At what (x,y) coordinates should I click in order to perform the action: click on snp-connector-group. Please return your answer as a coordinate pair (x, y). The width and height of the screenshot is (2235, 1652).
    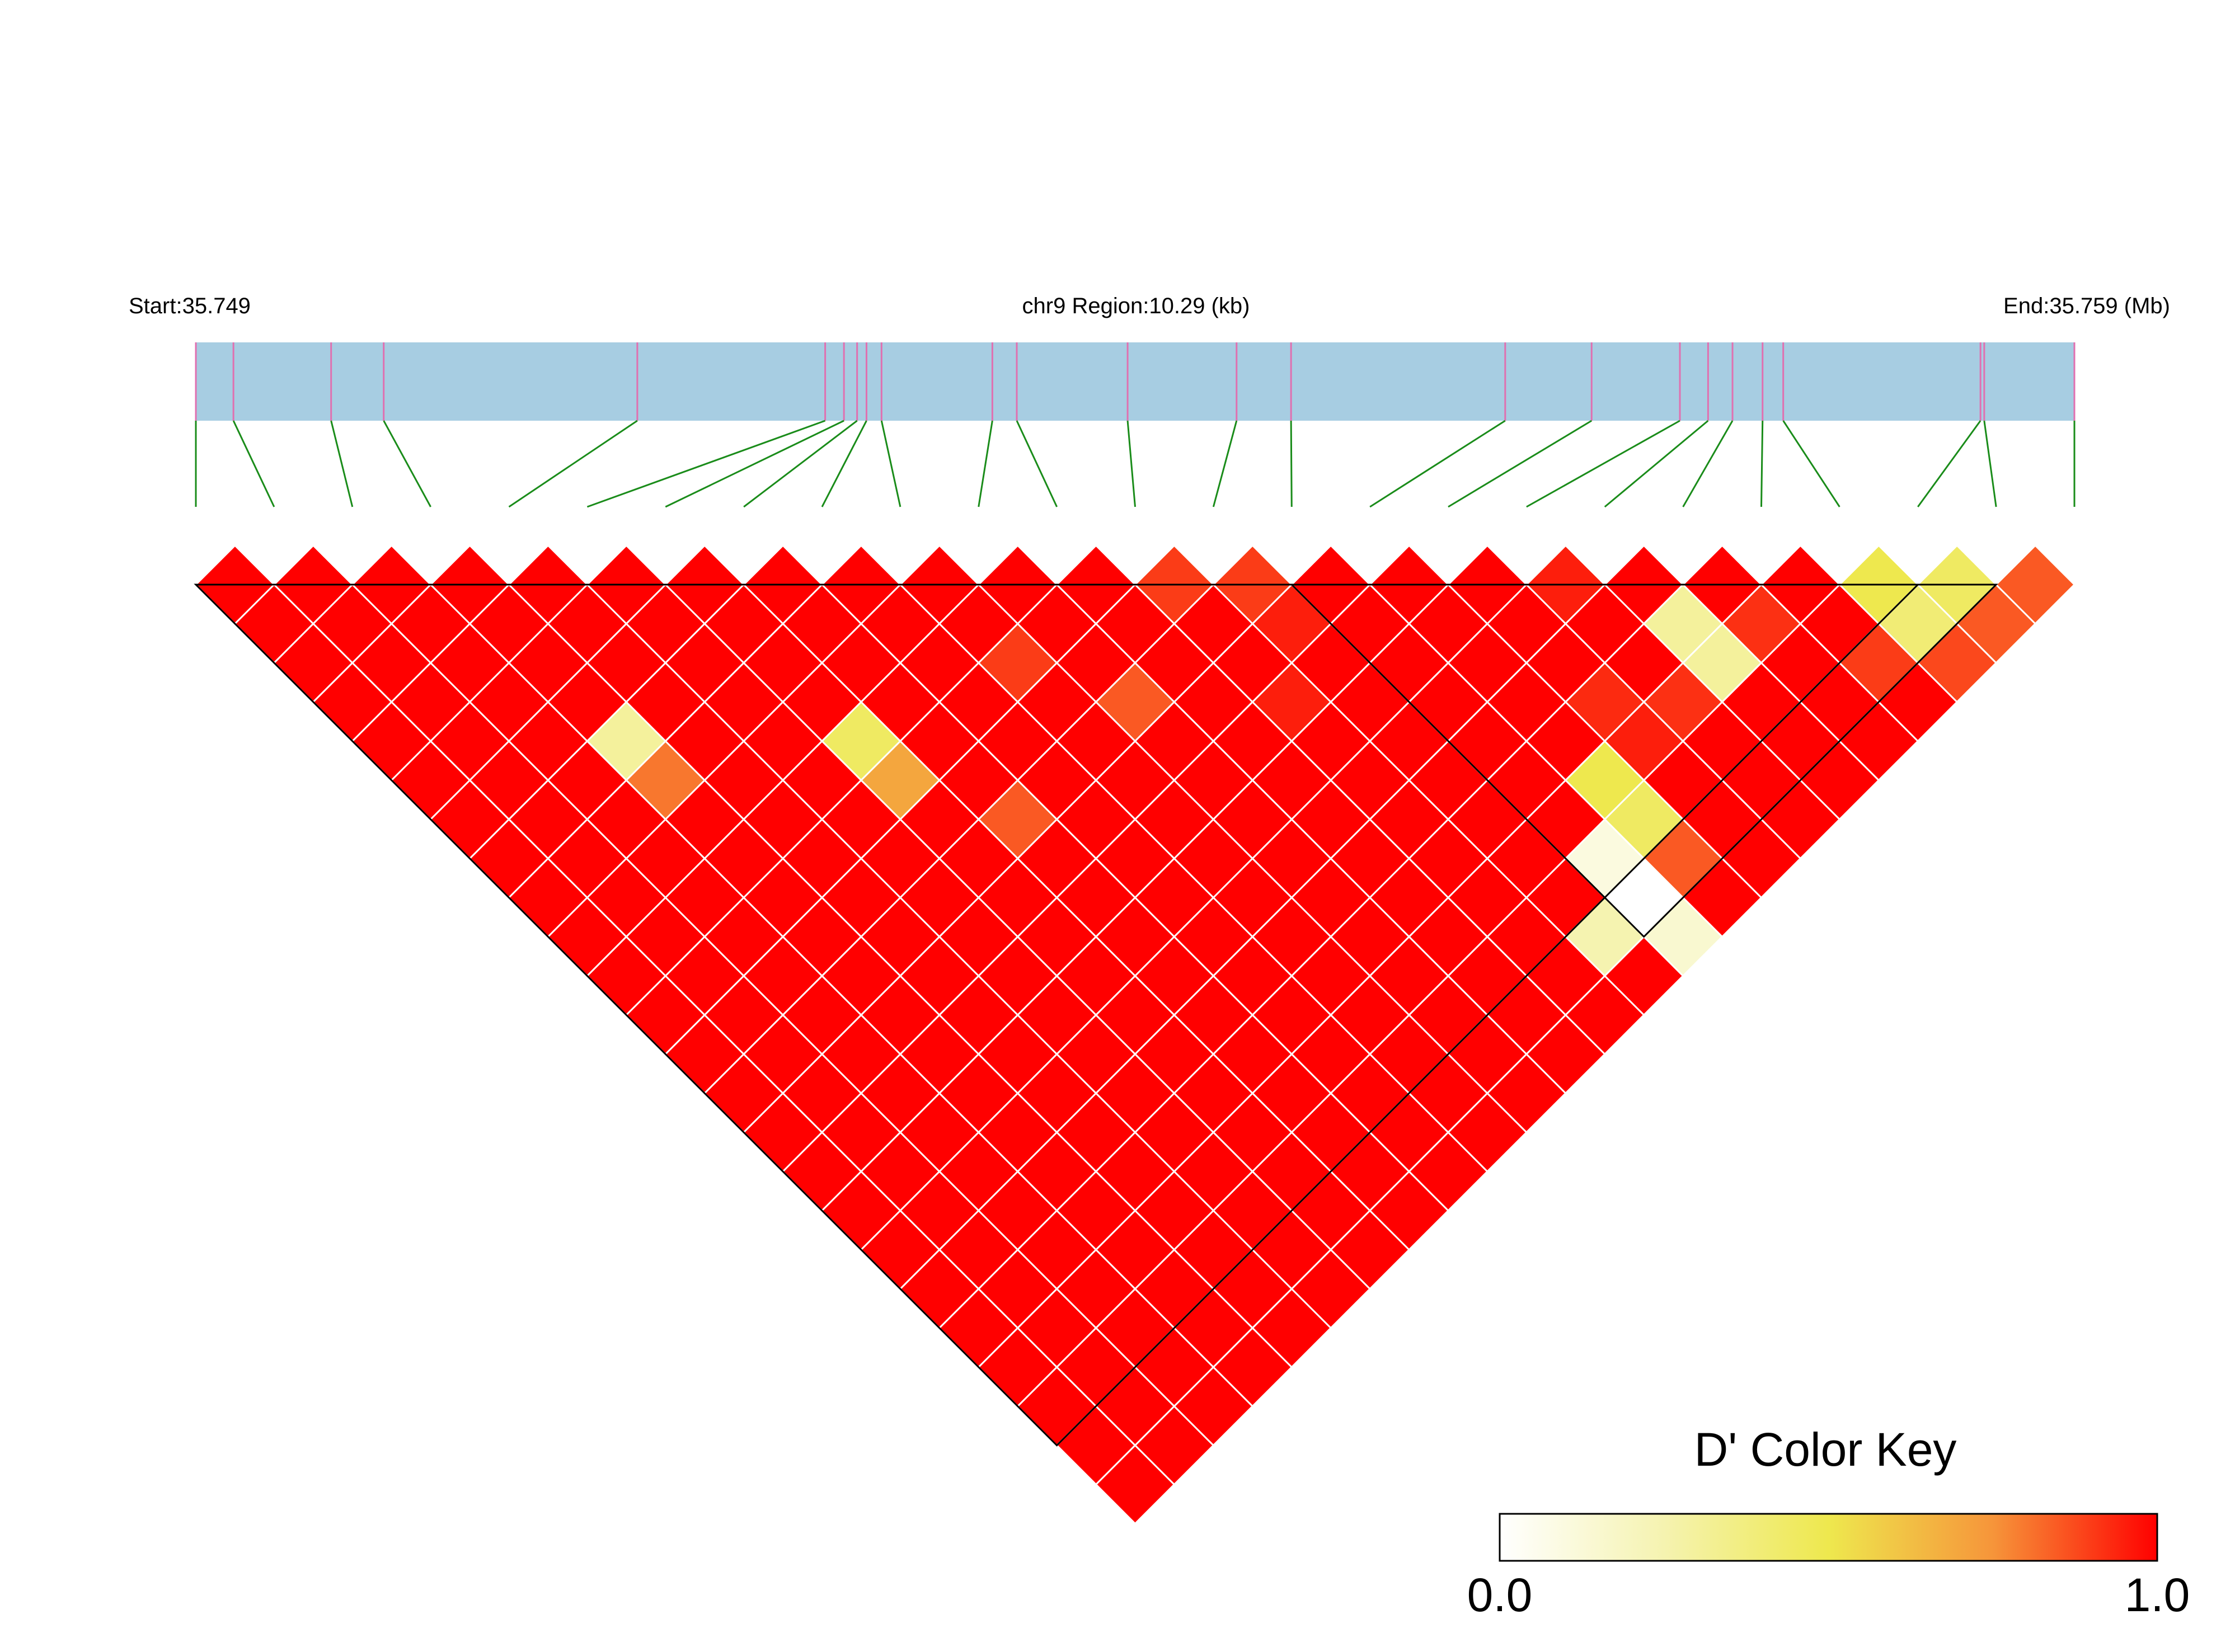
    Looking at the image, I should click on (1135, 464).